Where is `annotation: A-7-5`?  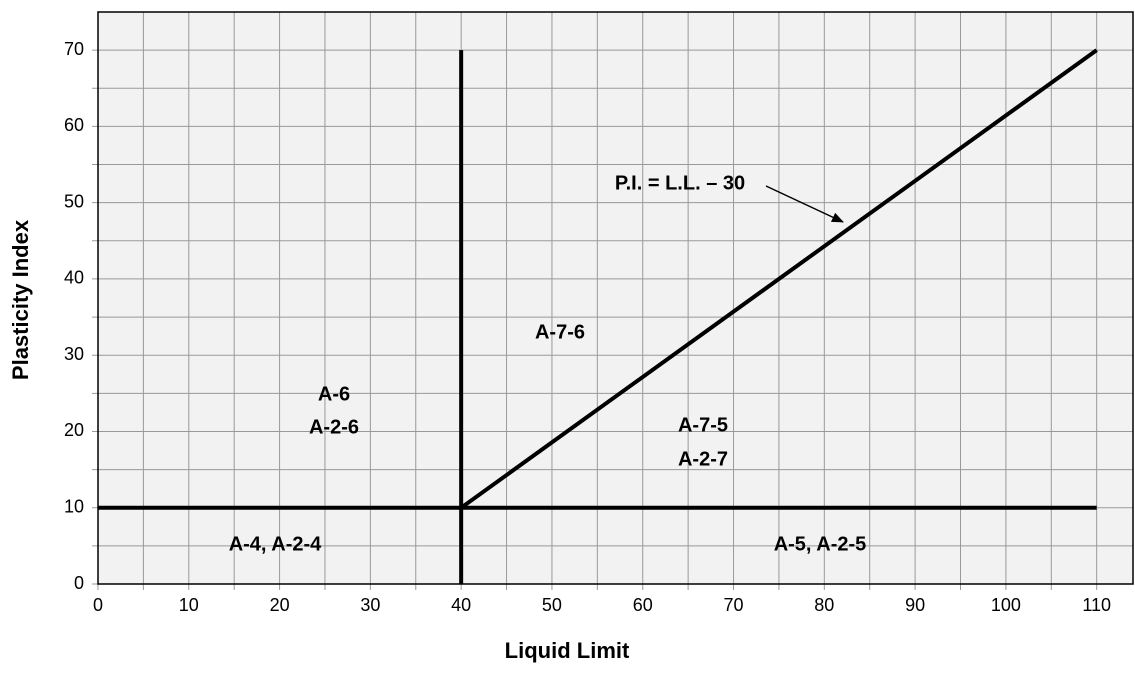
annotation: A-7-5 is located at coordinates (703, 425).